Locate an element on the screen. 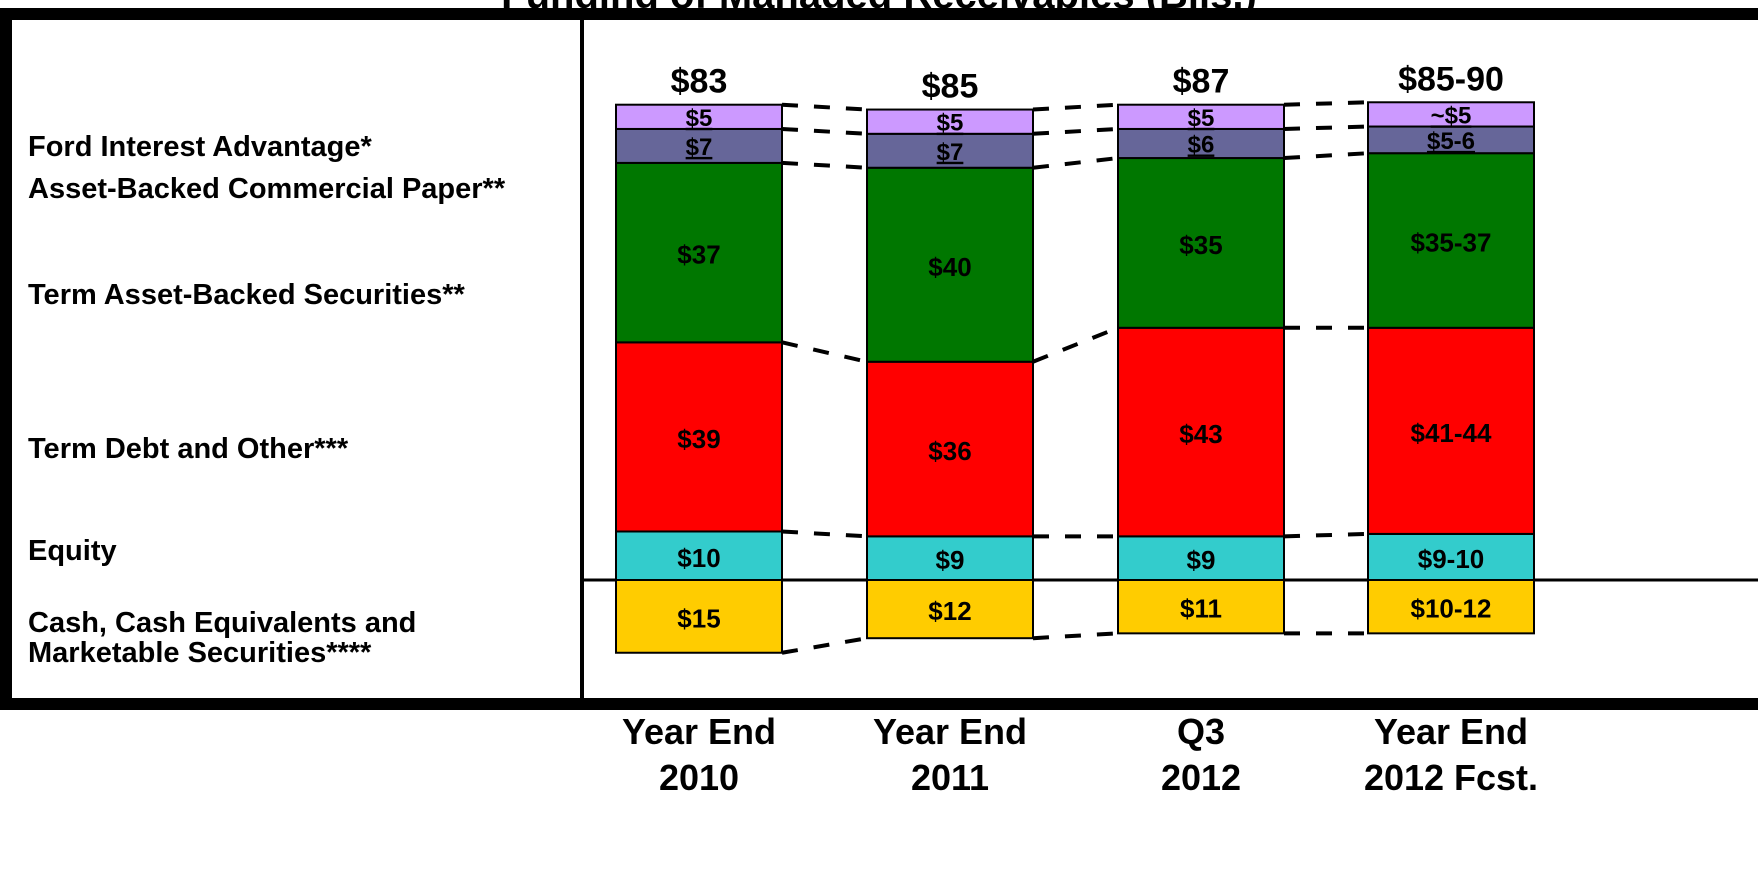  total-labels: $83 $85 $87 $85-90 is located at coordinates (1087, 82).